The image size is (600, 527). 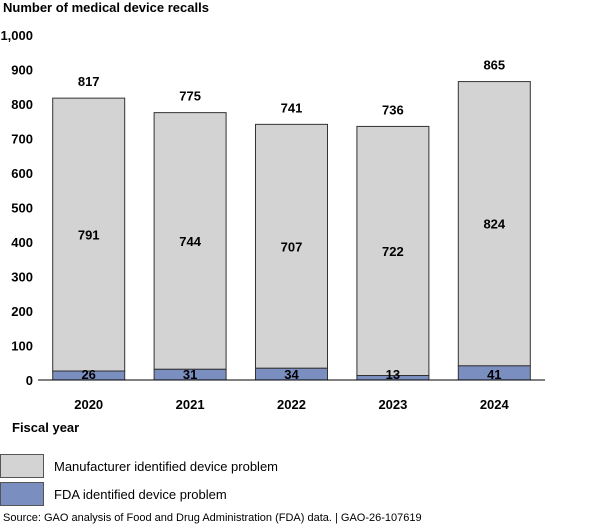 What do you see at coordinates (292, 107) in the screenshot?
I see `data-label-total: 741` at bounding box center [292, 107].